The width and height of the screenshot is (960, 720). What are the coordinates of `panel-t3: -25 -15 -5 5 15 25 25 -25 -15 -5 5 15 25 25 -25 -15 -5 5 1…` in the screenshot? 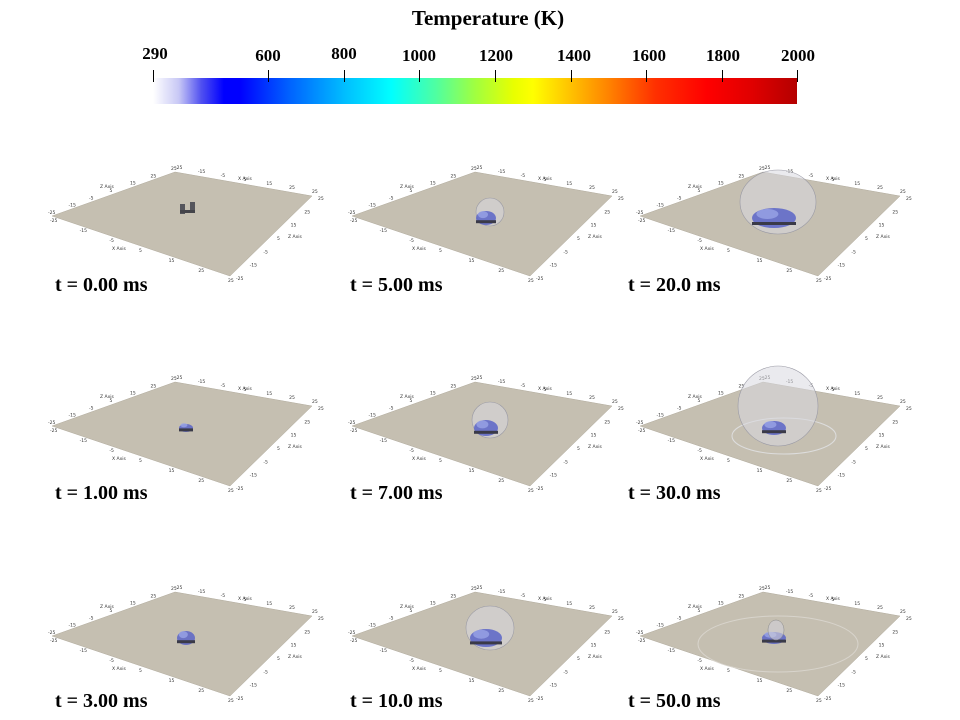 It's located at (190, 643).